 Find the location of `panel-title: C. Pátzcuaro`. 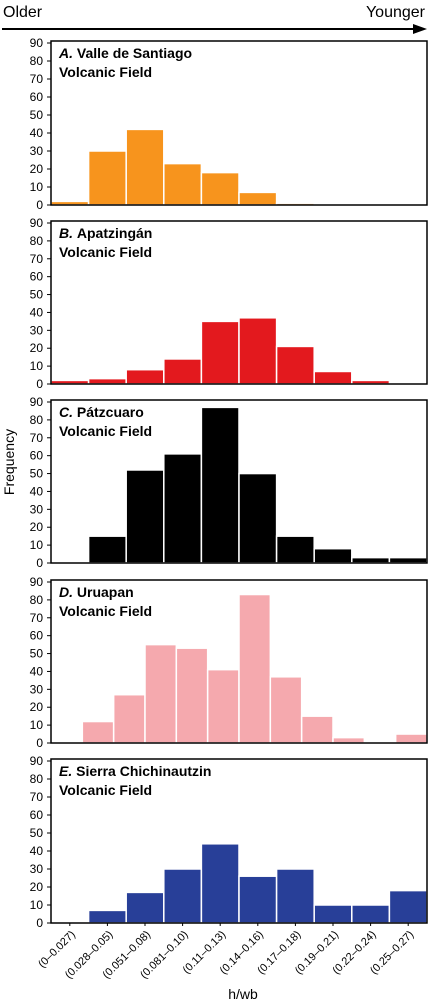

panel-title: C. Pátzcuaro is located at coordinates (101, 412).